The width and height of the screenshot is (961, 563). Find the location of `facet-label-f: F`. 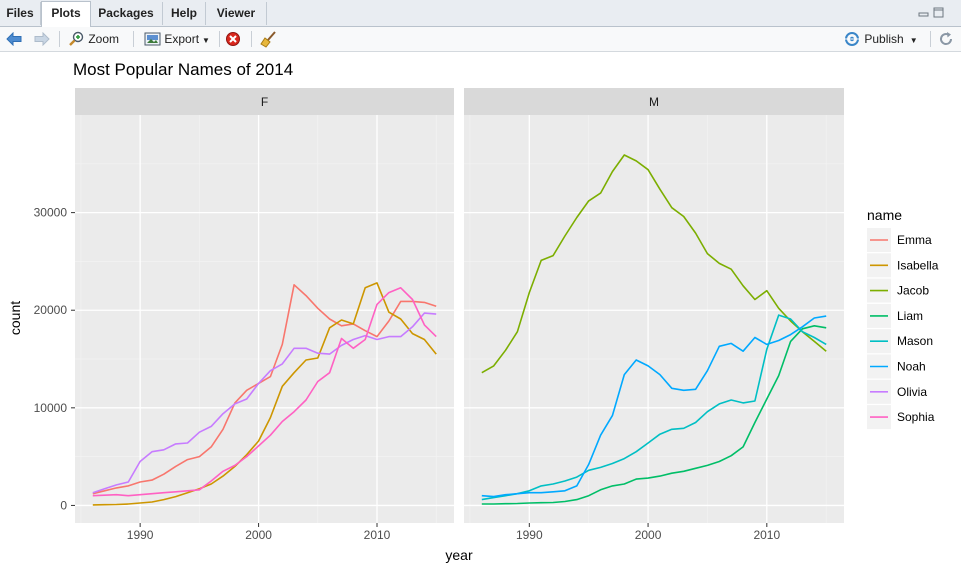

facet-label-f: F is located at coordinates (264, 102).